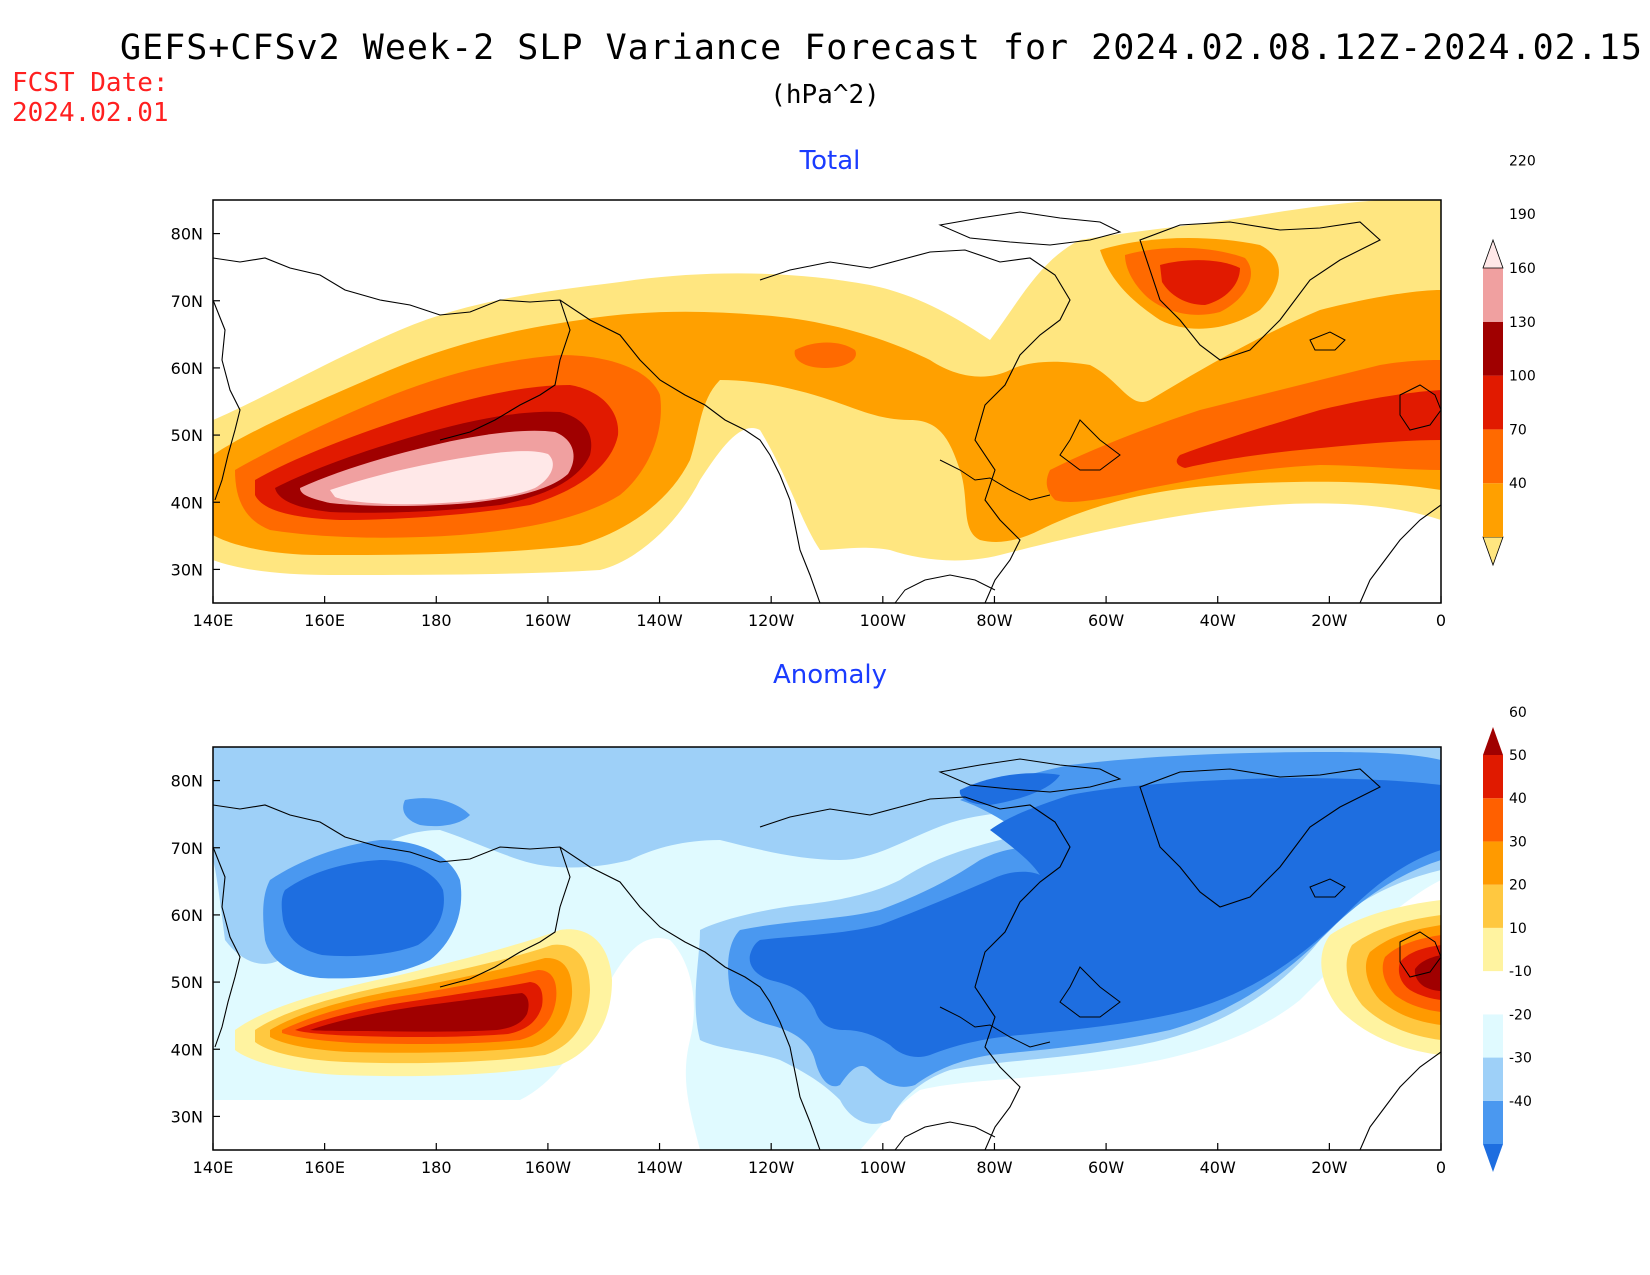 The image size is (1650, 1275). Describe the element at coordinates (187, 781) in the screenshot. I see `anomaly-lat-label: 80N` at that location.